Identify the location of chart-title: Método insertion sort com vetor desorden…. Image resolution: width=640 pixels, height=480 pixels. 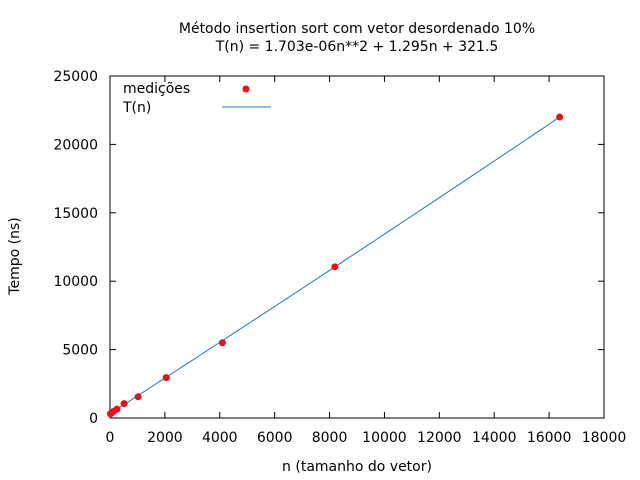
(357, 29).